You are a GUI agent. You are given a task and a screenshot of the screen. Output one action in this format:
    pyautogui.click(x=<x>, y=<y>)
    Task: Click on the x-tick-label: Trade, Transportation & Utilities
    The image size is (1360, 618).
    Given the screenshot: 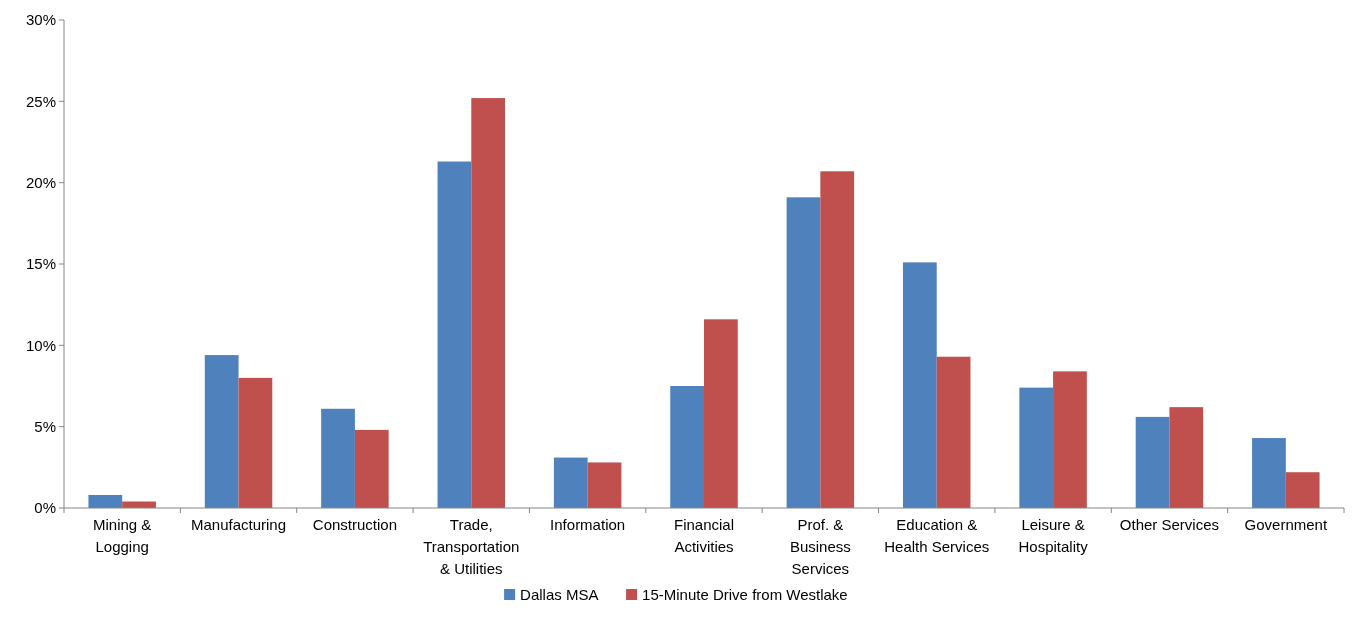 What is the action you would take?
    pyautogui.click(x=471, y=546)
    